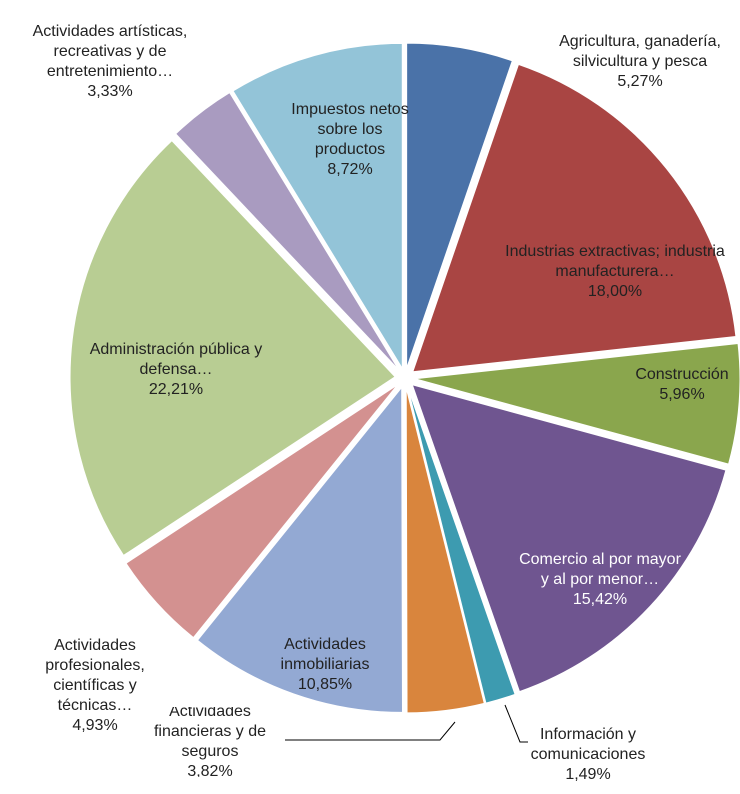 This screenshot has height=794, width=740. What do you see at coordinates (350, 169) in the screenshot?
I see `value-label: 8,72%` at bounding box center [350, 169].